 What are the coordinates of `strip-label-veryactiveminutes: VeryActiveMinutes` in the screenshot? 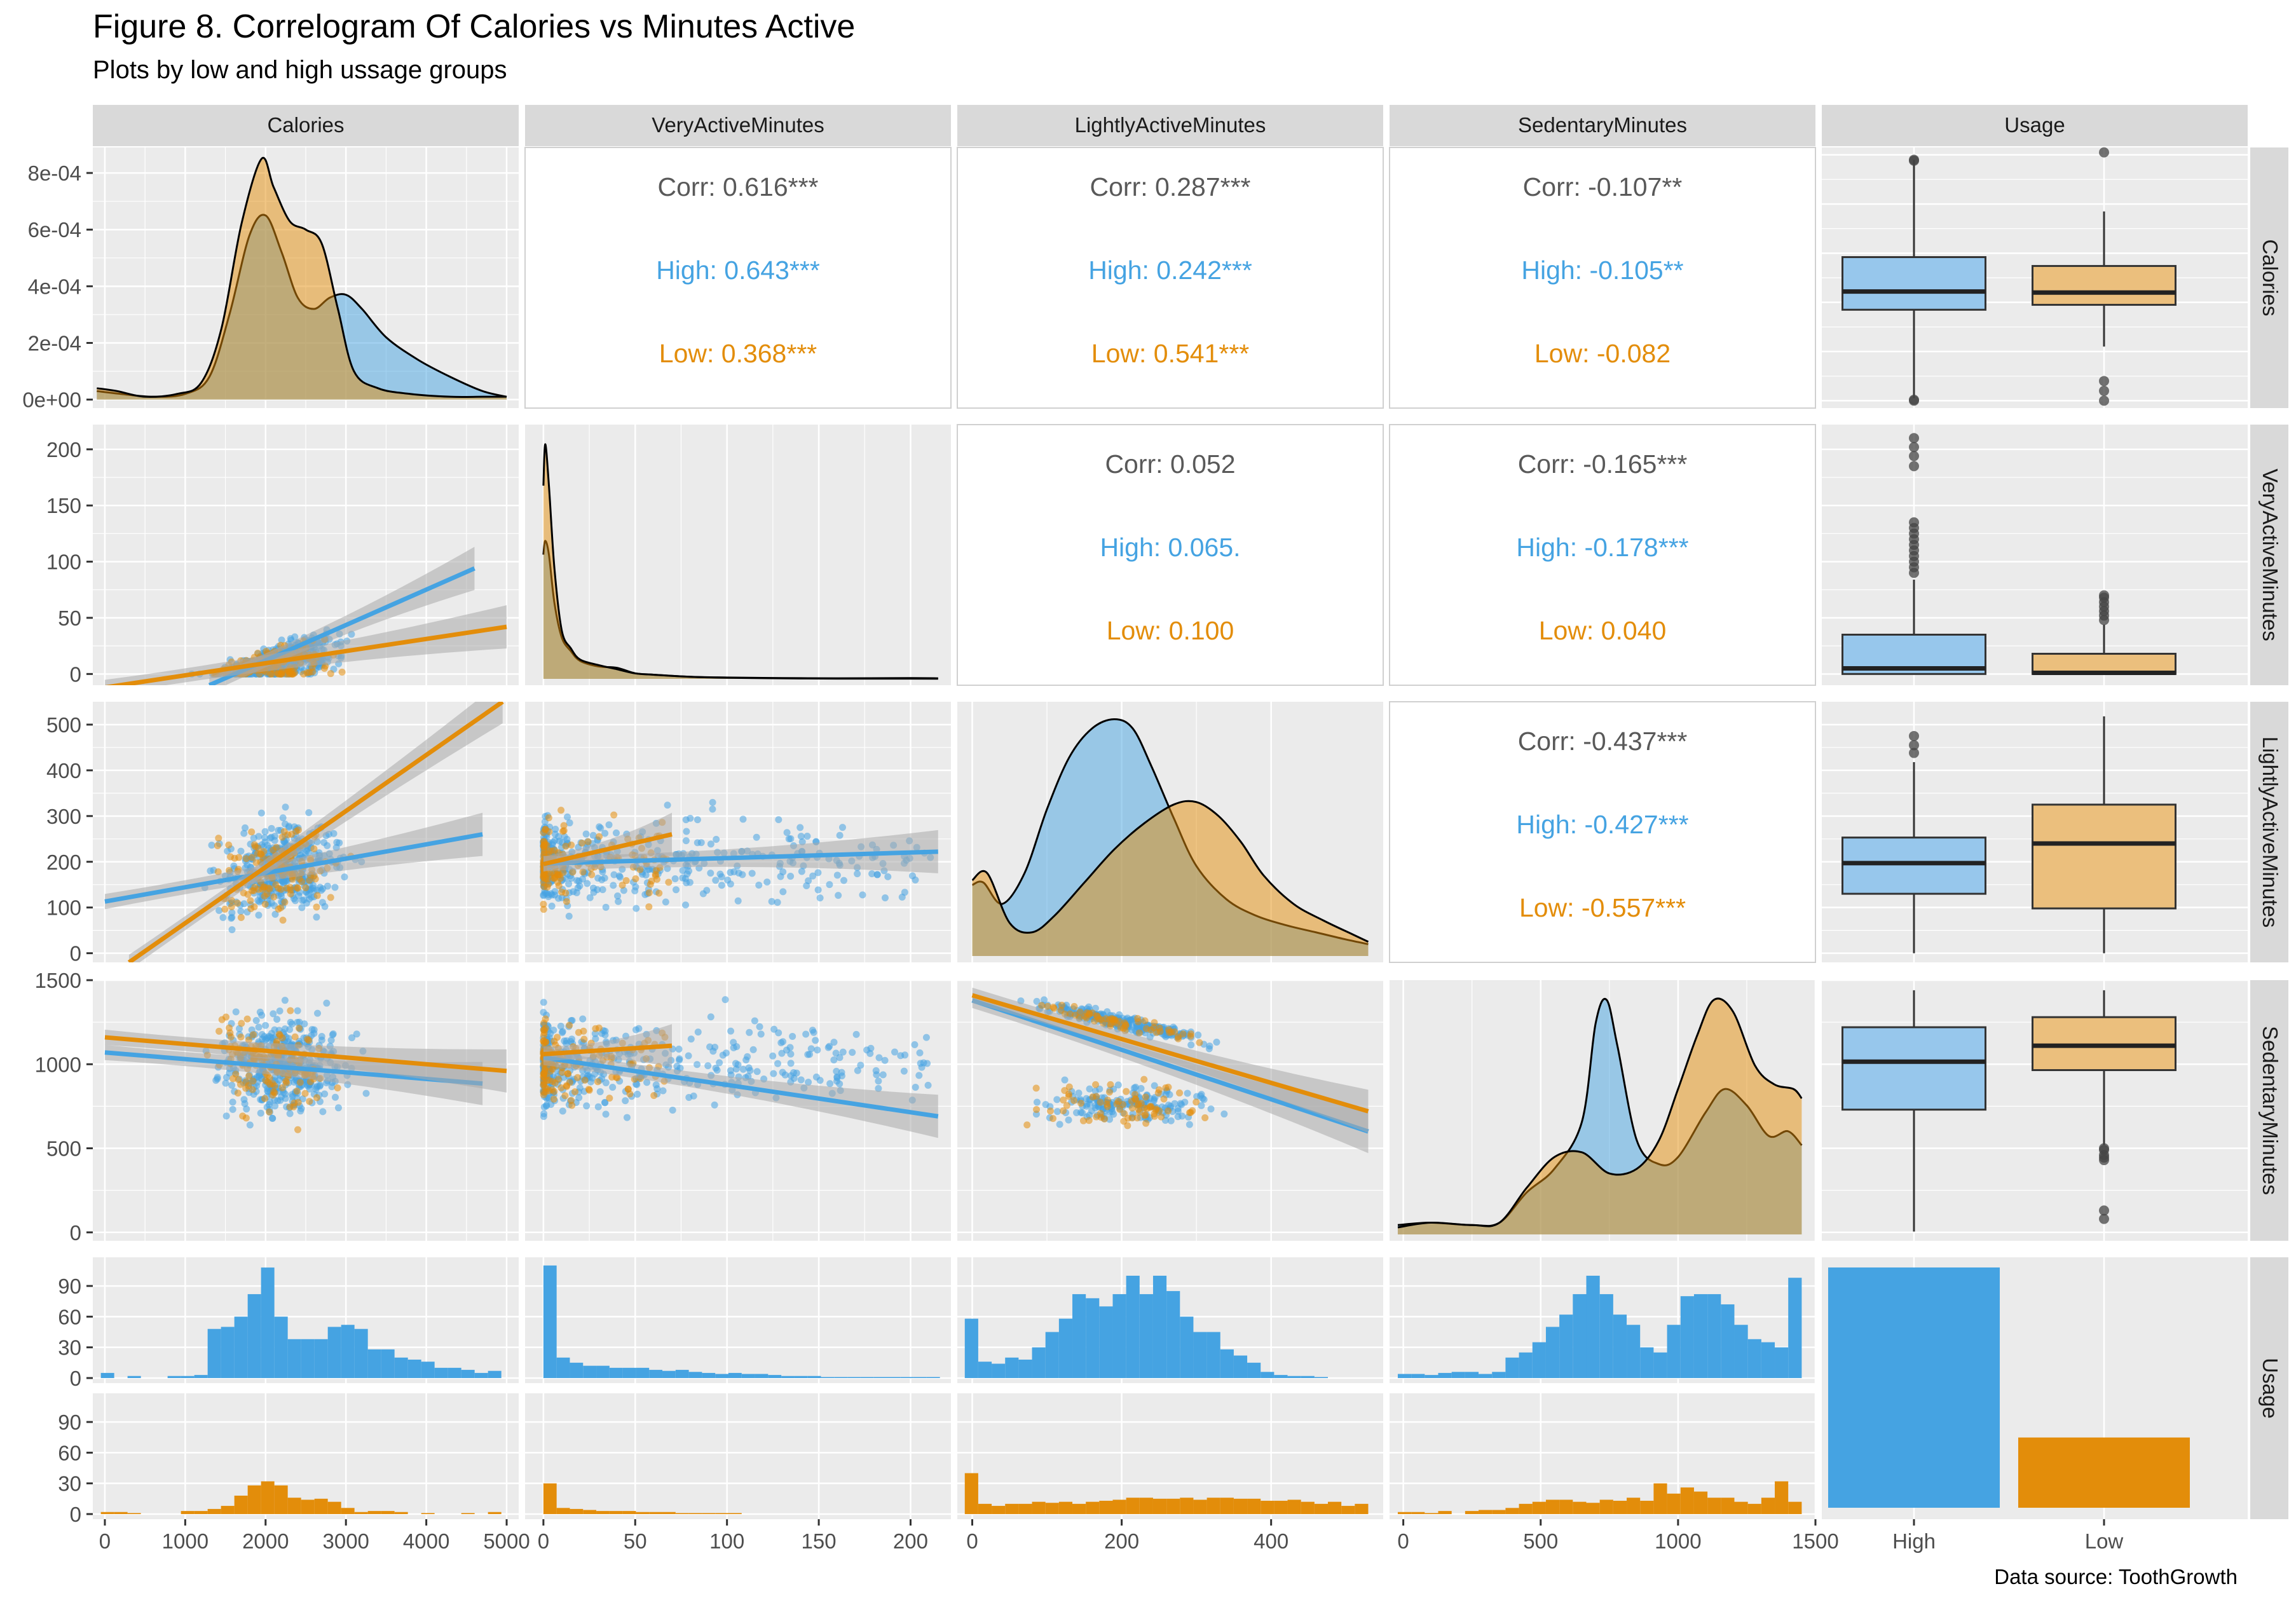 It's located at (738, 125).